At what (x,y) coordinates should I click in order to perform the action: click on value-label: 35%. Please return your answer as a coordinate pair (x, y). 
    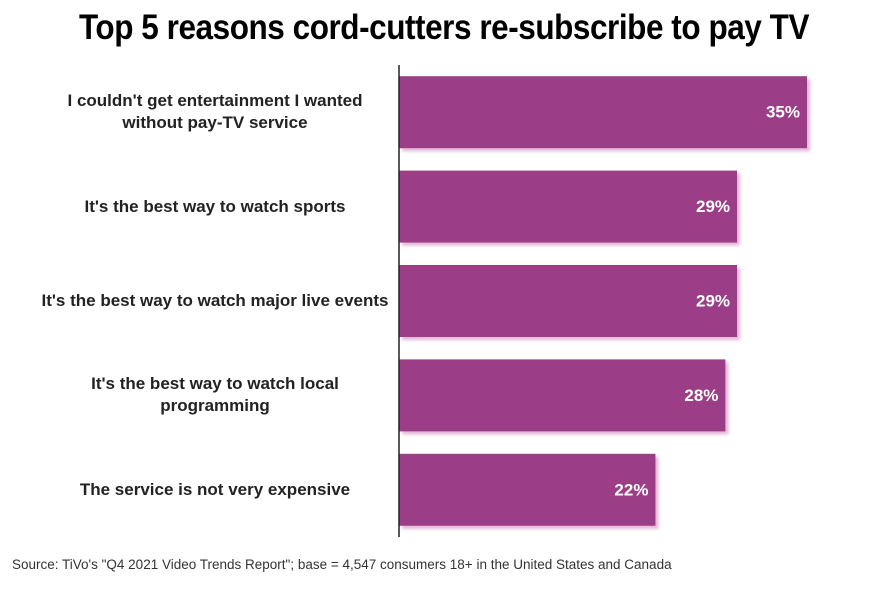
    Looking at the image, I should click on (783, 112).